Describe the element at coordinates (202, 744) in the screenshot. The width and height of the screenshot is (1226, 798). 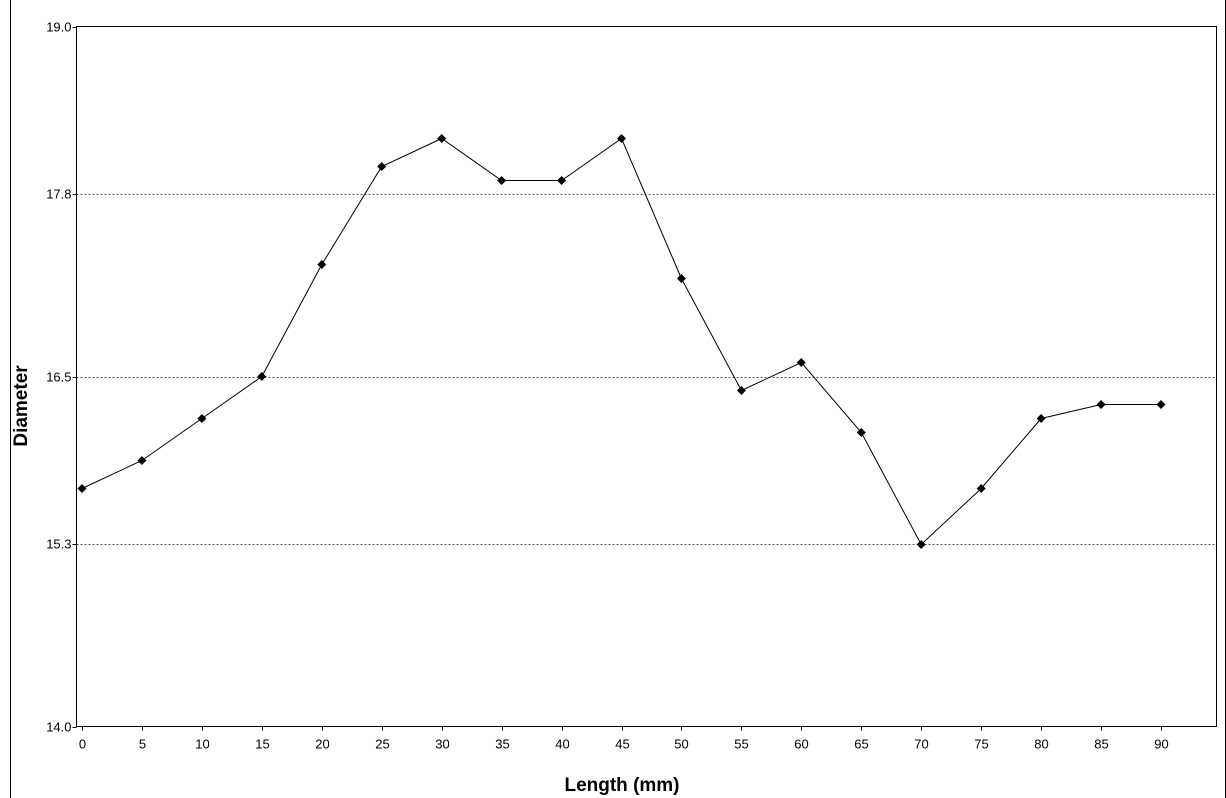
I see `x-tick-label: 10` at that location.